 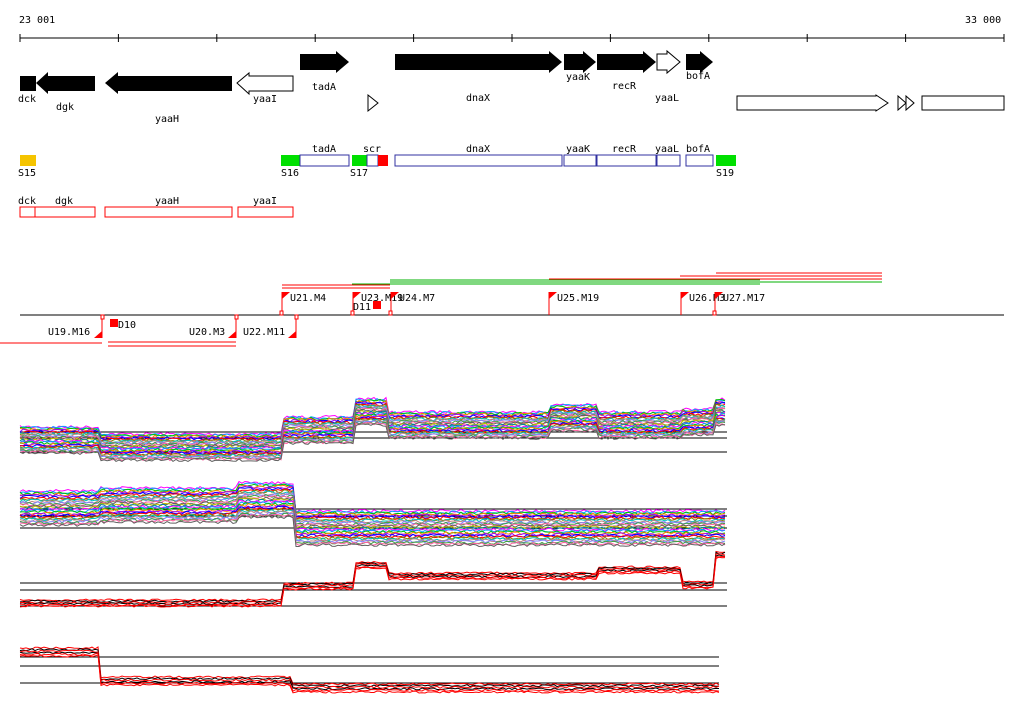 I want to click on promoter-U21-M4: U21.M4, so click(x=302, y=304).